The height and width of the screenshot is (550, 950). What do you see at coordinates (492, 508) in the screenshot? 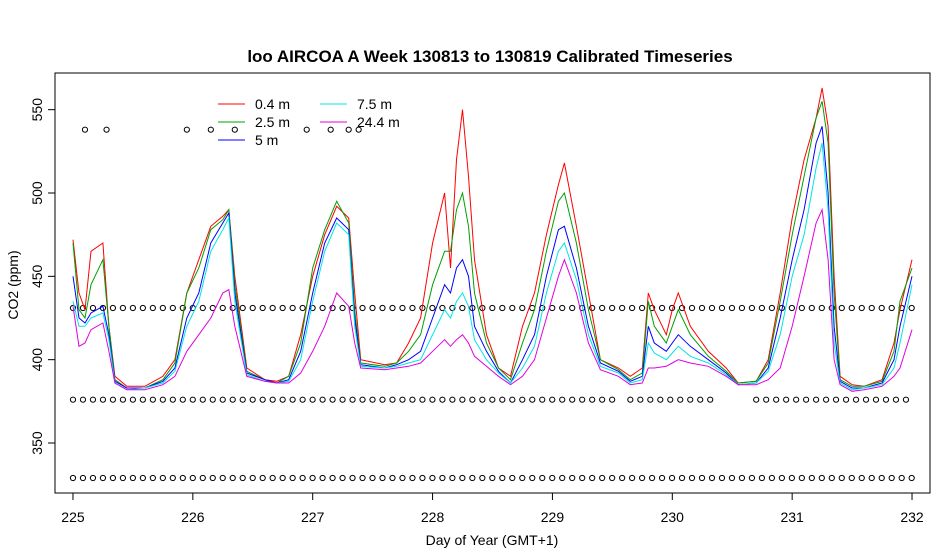
I see `x-axis: 225 226 227 228 229 230 231 232` at bounding box center [492, 508].